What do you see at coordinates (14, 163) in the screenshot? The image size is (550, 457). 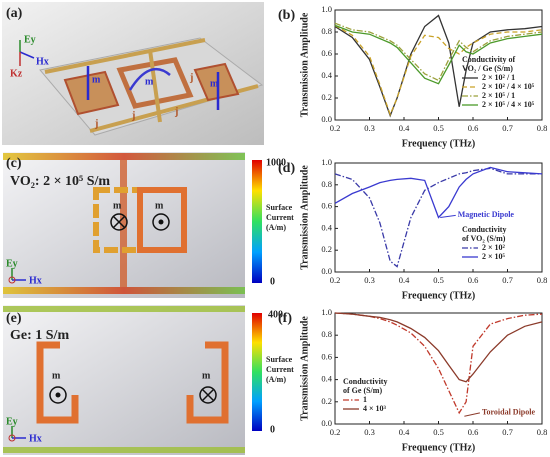 I see `panel-label: (c)` at bounding box center [14, 163].